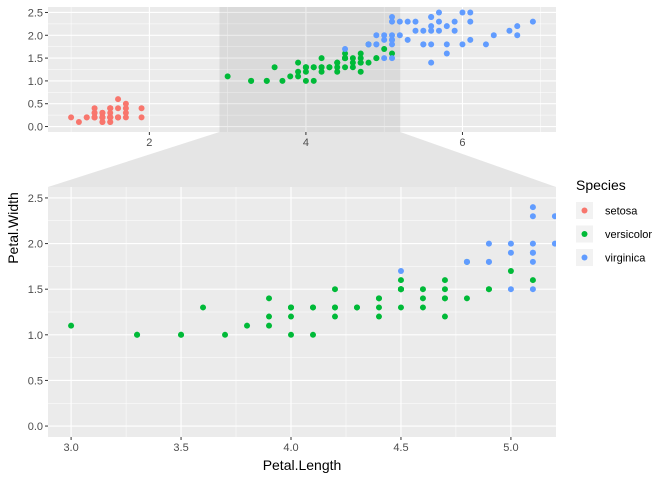 This screenshot has height=485, width=672. Describe the element at coordinates (35, 13) in the screenshot. I see `overview-y-tick-label: 2.5` at that location.